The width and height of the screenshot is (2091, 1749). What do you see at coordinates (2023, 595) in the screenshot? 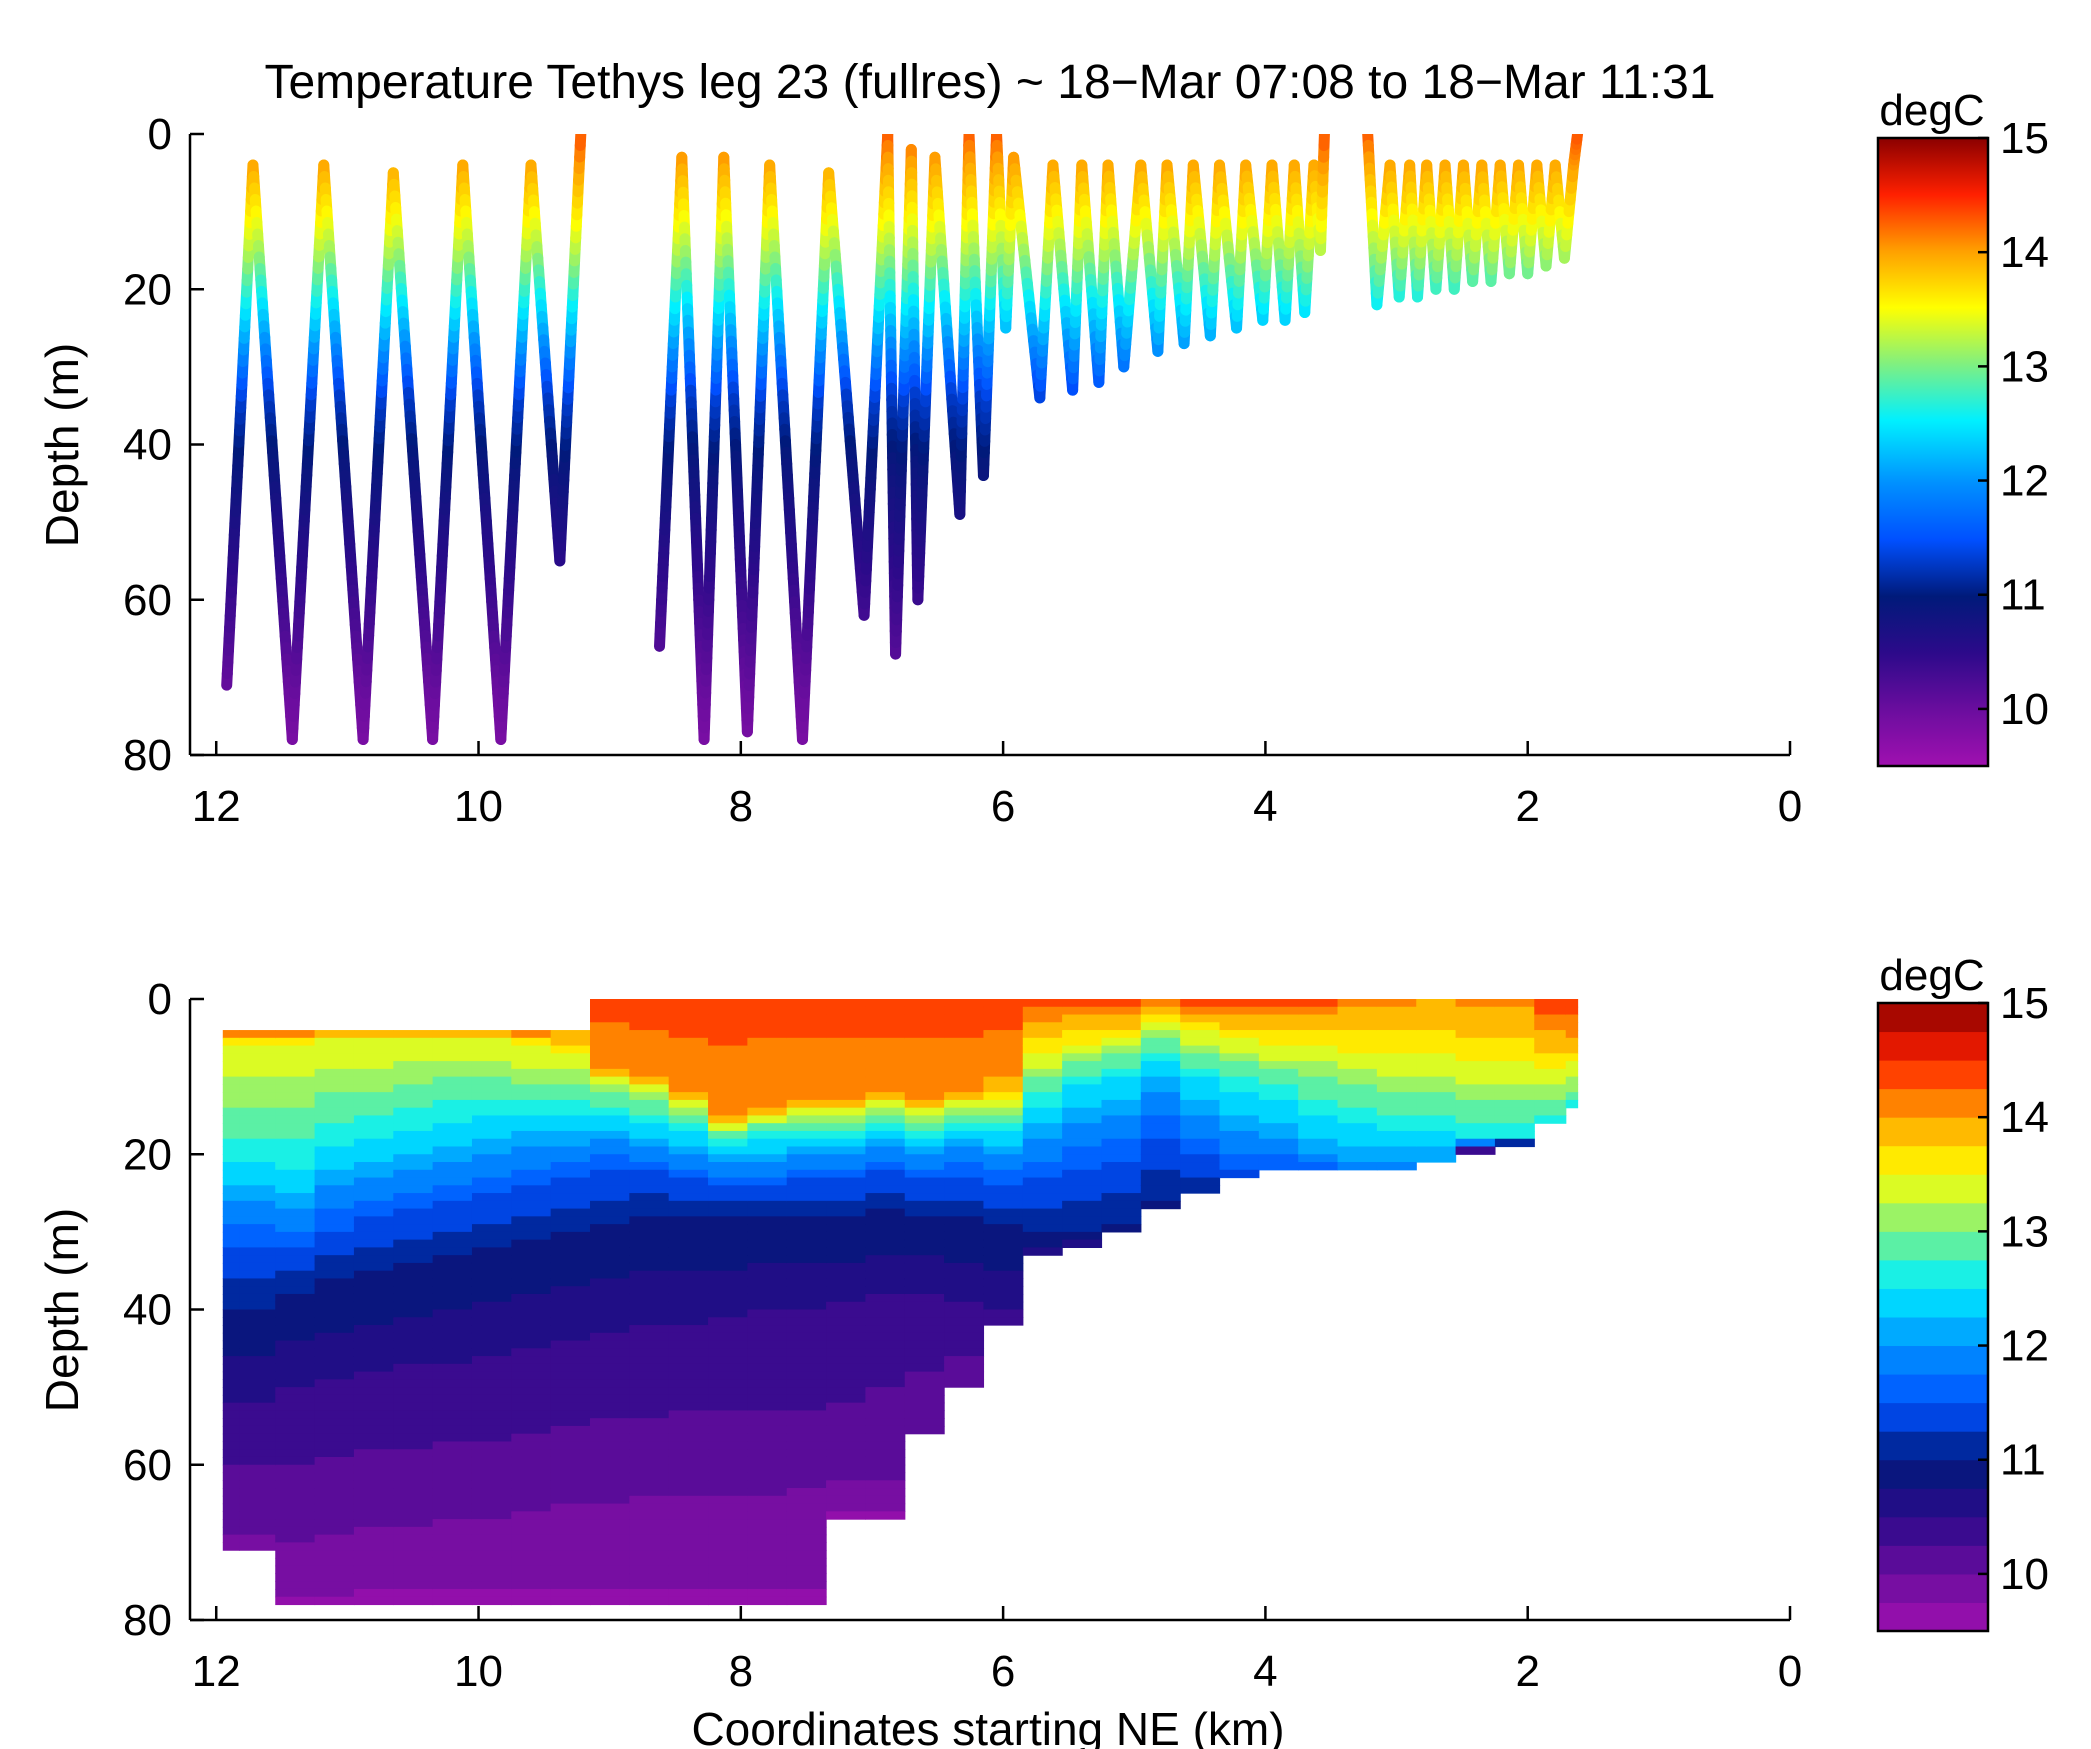
I see `top-colorbar-tick-label: 11` at bounding box center [2023, 595].